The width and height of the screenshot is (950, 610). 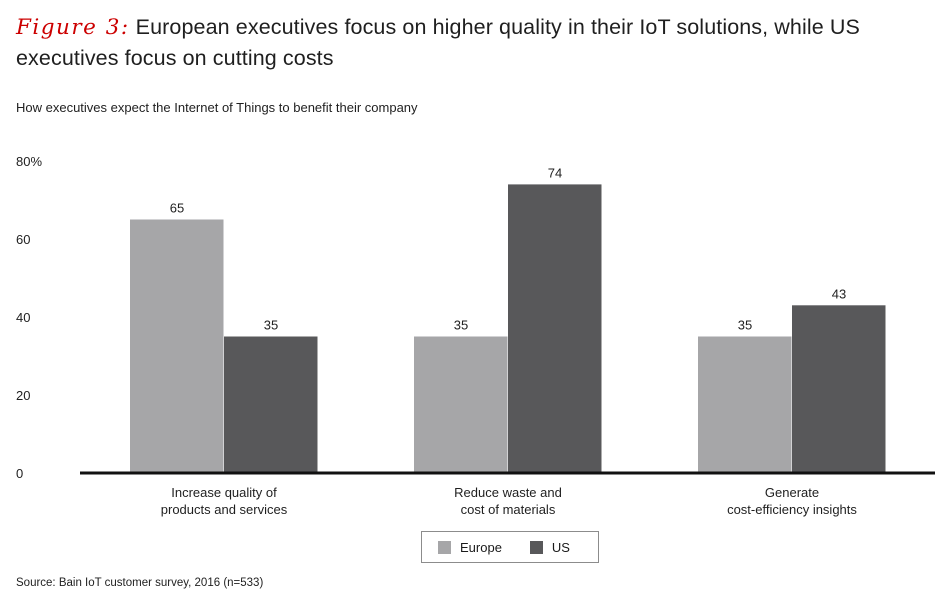 What do you see at coordinates (73, 27) in the screenshot?
I see `figure-label: Figure 3:` at bounding box center [73, 27].